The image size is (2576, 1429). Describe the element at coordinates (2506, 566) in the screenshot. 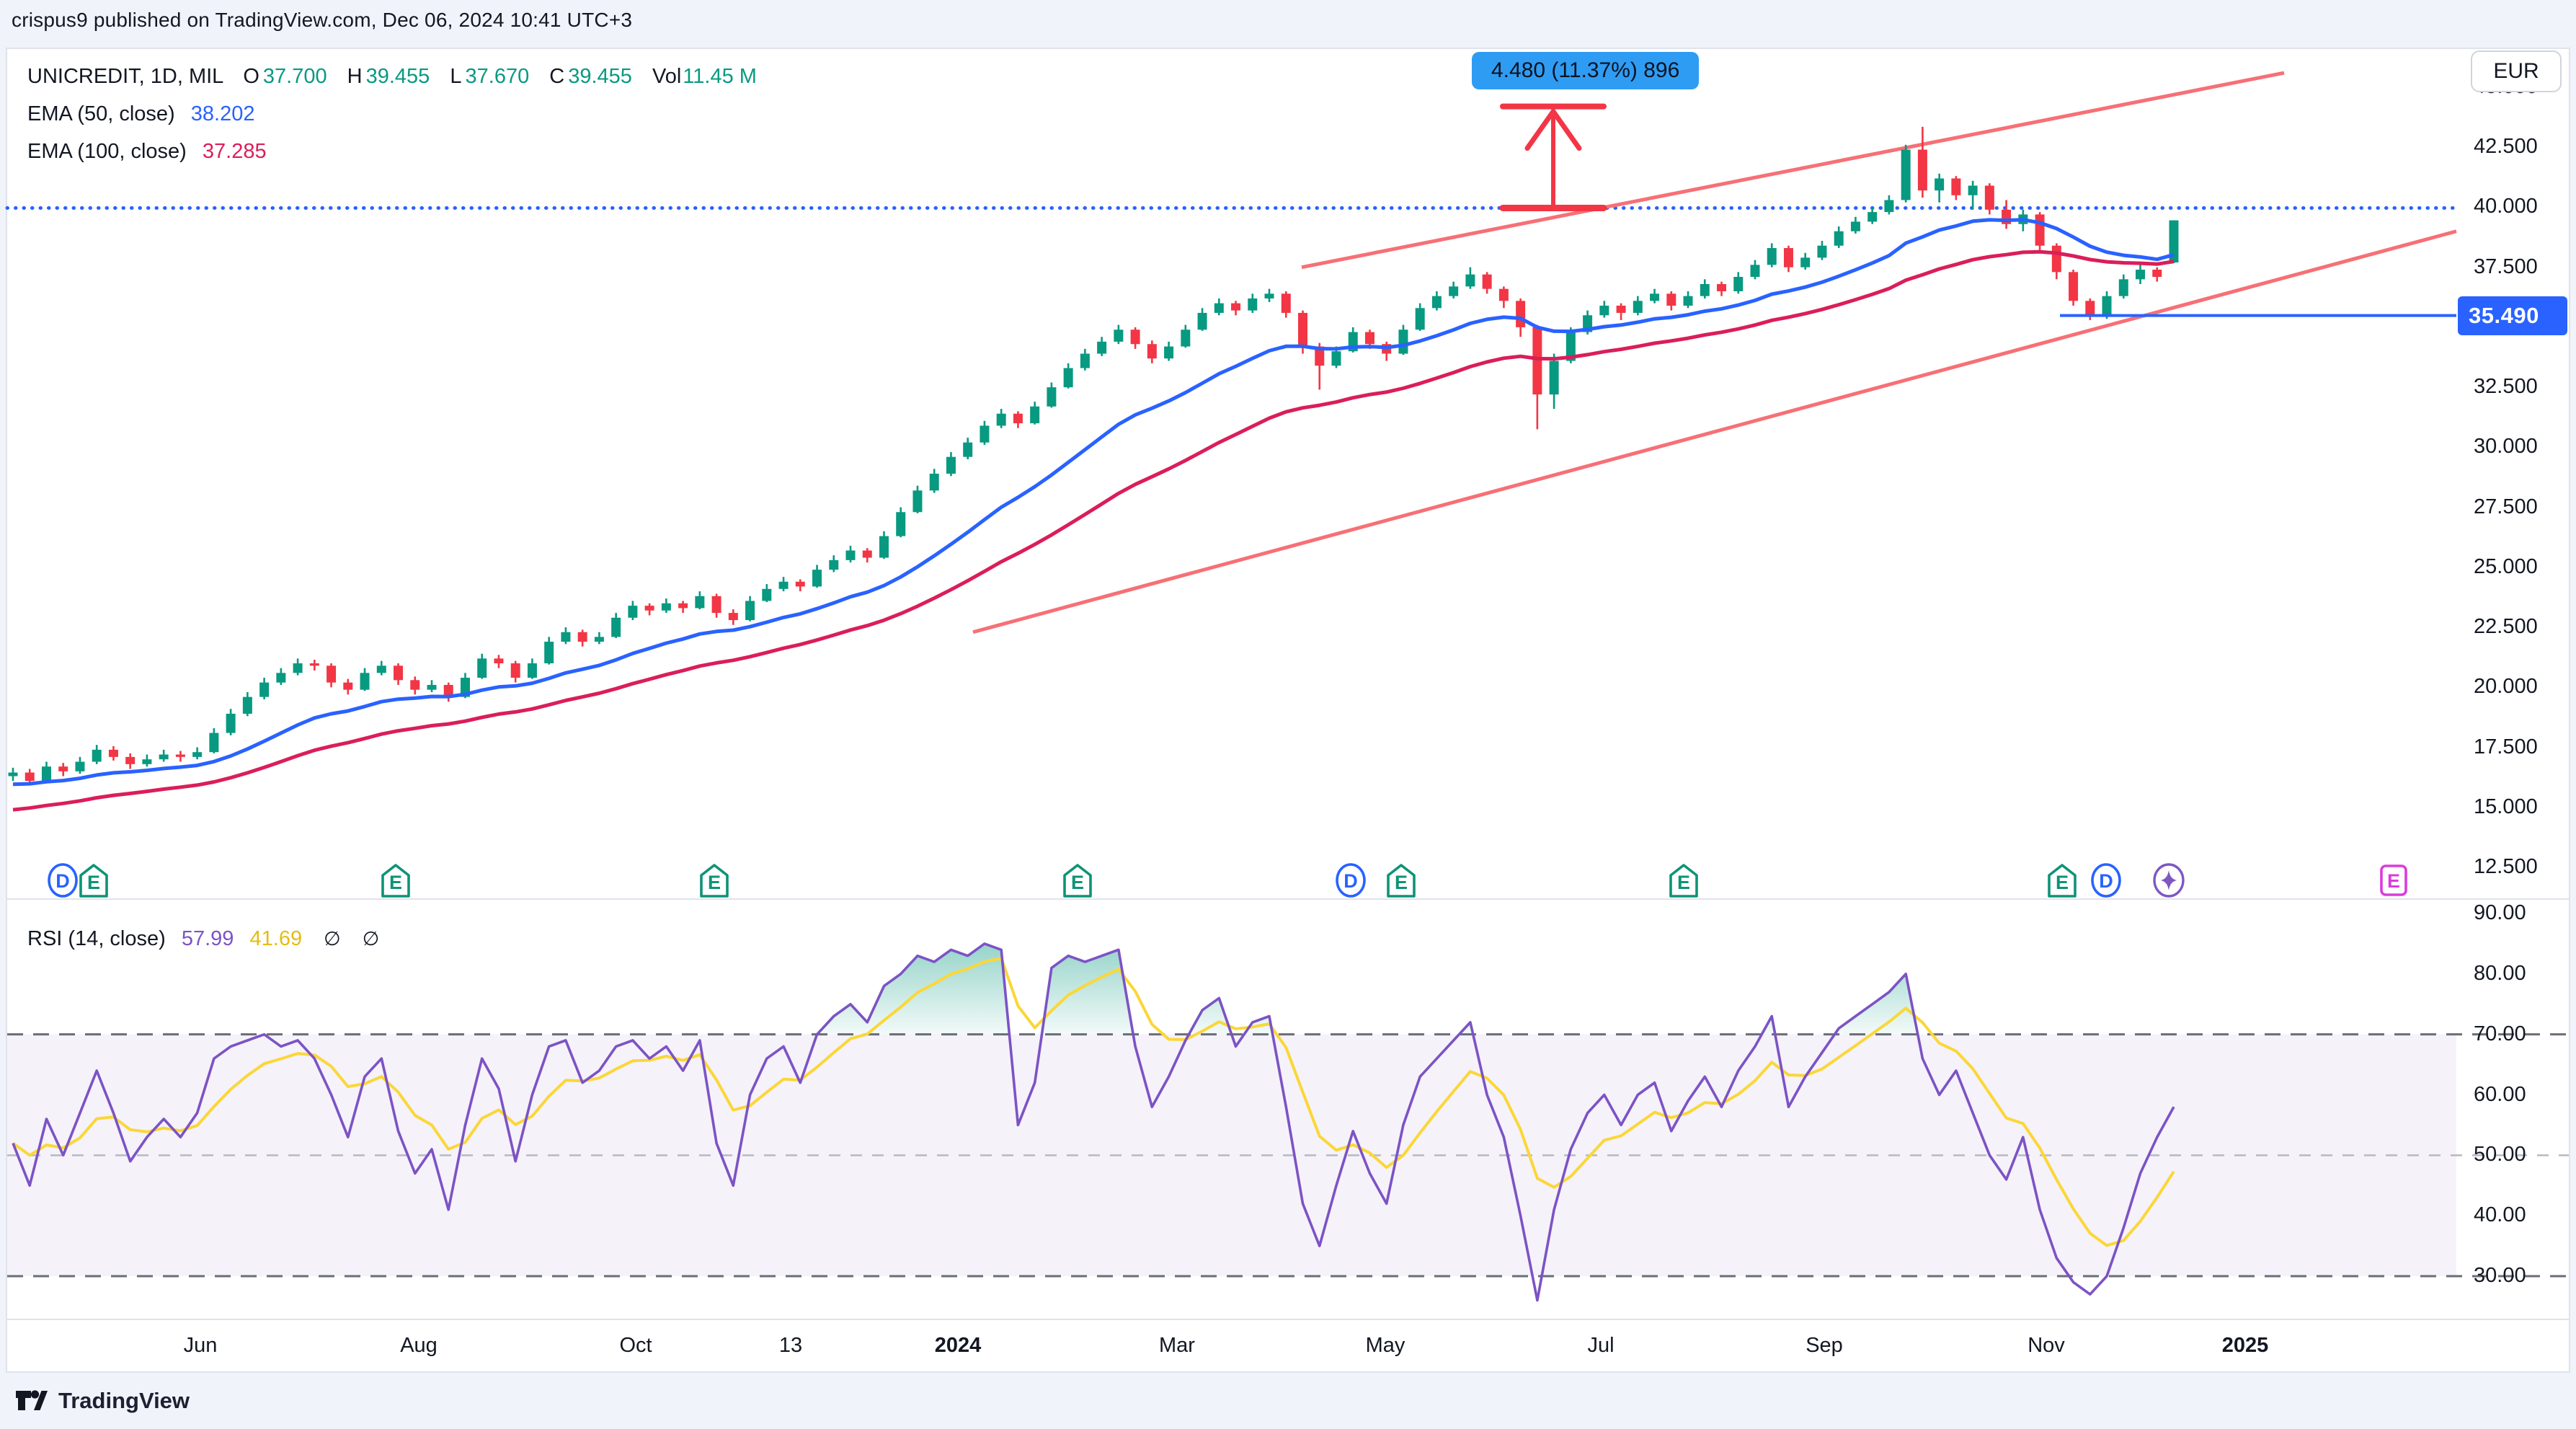

I see `price-axis-label: 25.000` at that location.